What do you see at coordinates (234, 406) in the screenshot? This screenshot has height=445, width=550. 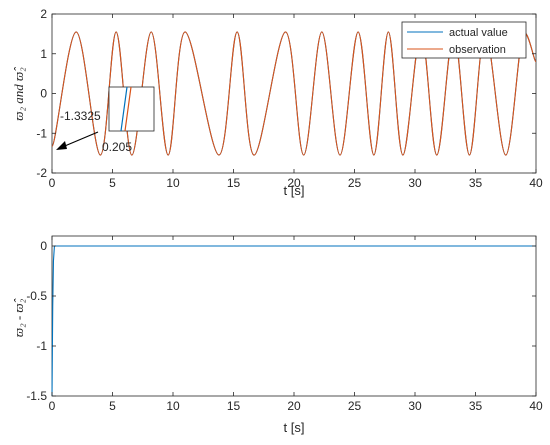 I see `bottom-x-tick-label: 15` at bounding box center [234, 406].